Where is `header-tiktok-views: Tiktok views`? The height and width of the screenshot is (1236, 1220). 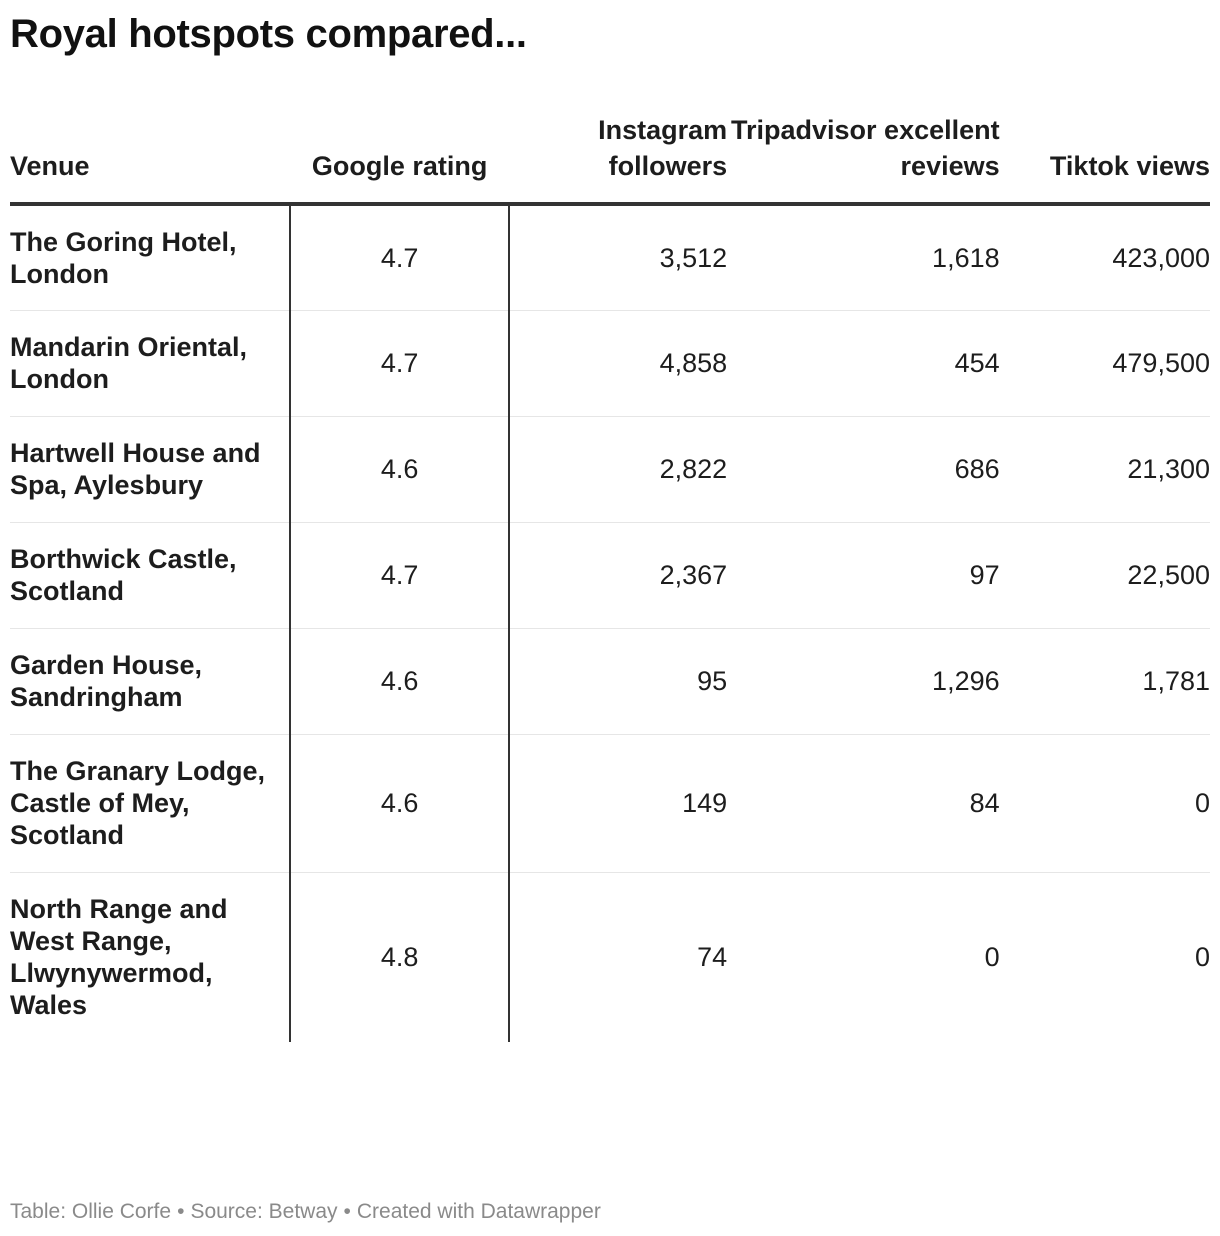 header-tiktok-views: Tiktok views is located at coordinates (1104, 159).